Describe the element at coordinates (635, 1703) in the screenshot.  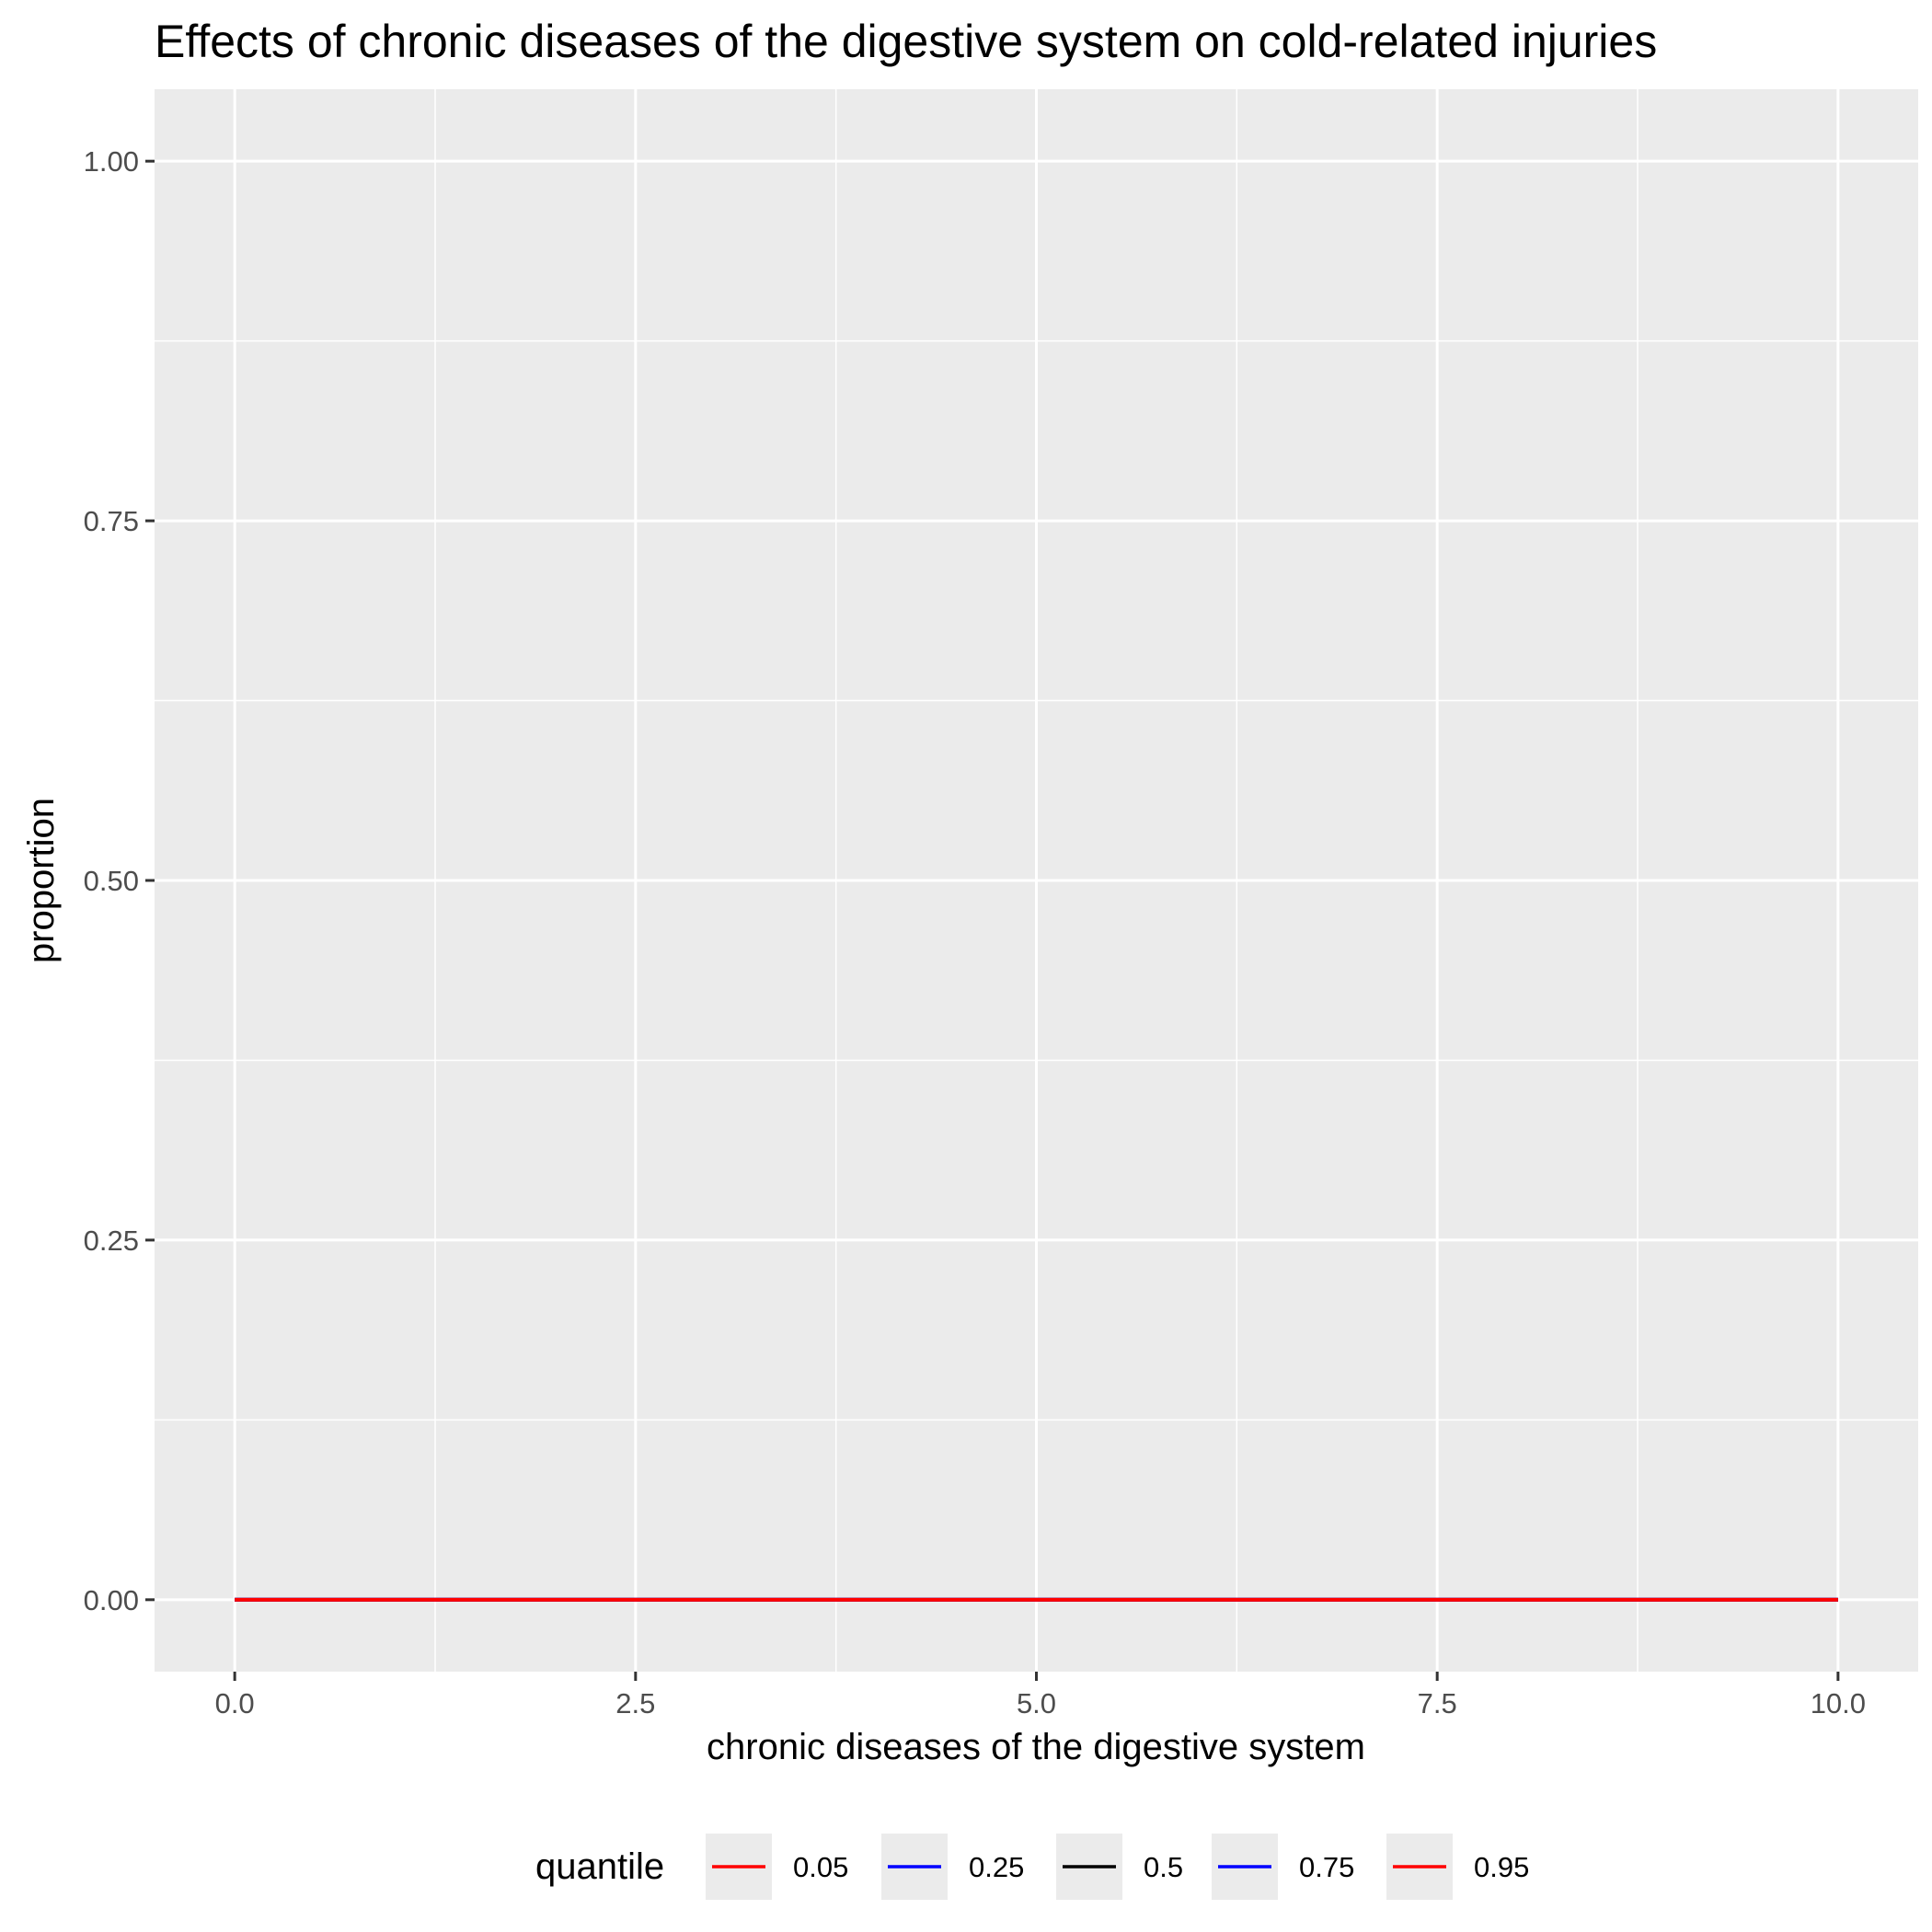
I see `x-tick-label: 2.5` at that location.